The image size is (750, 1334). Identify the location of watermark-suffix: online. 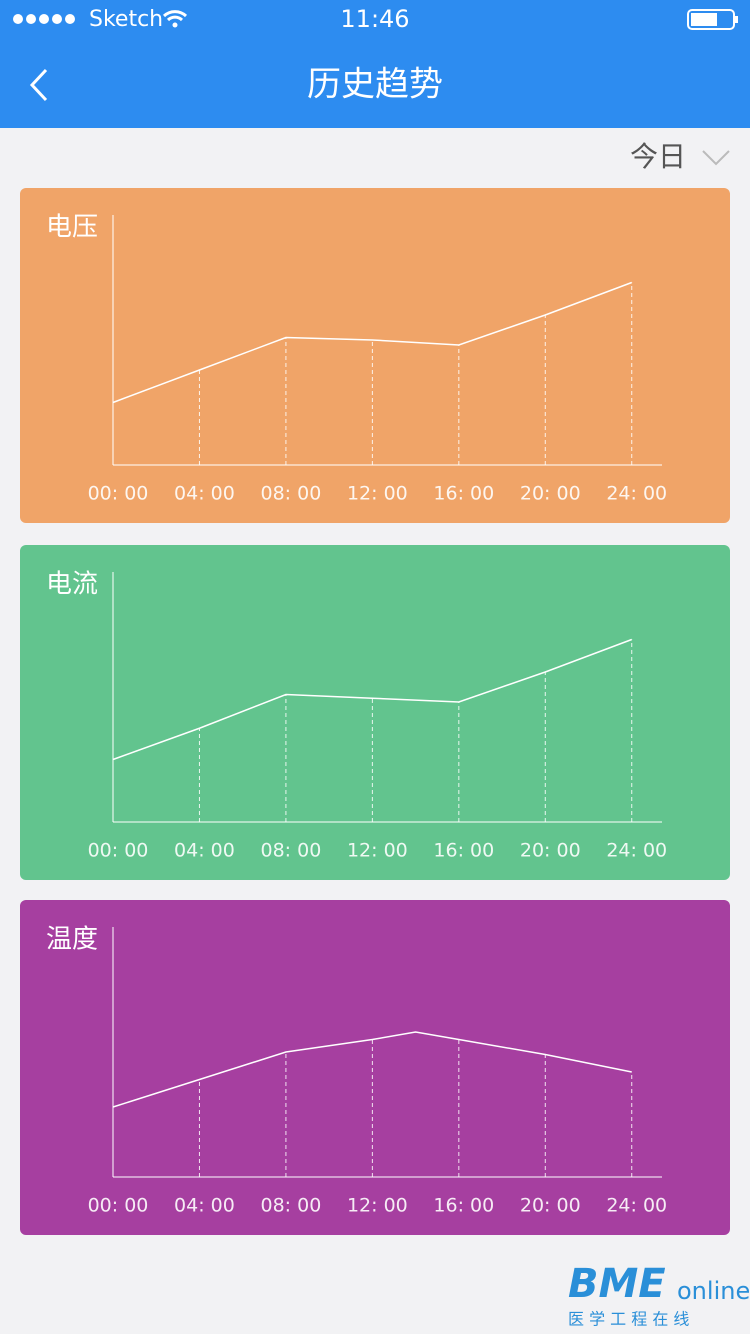
(713, 1291).